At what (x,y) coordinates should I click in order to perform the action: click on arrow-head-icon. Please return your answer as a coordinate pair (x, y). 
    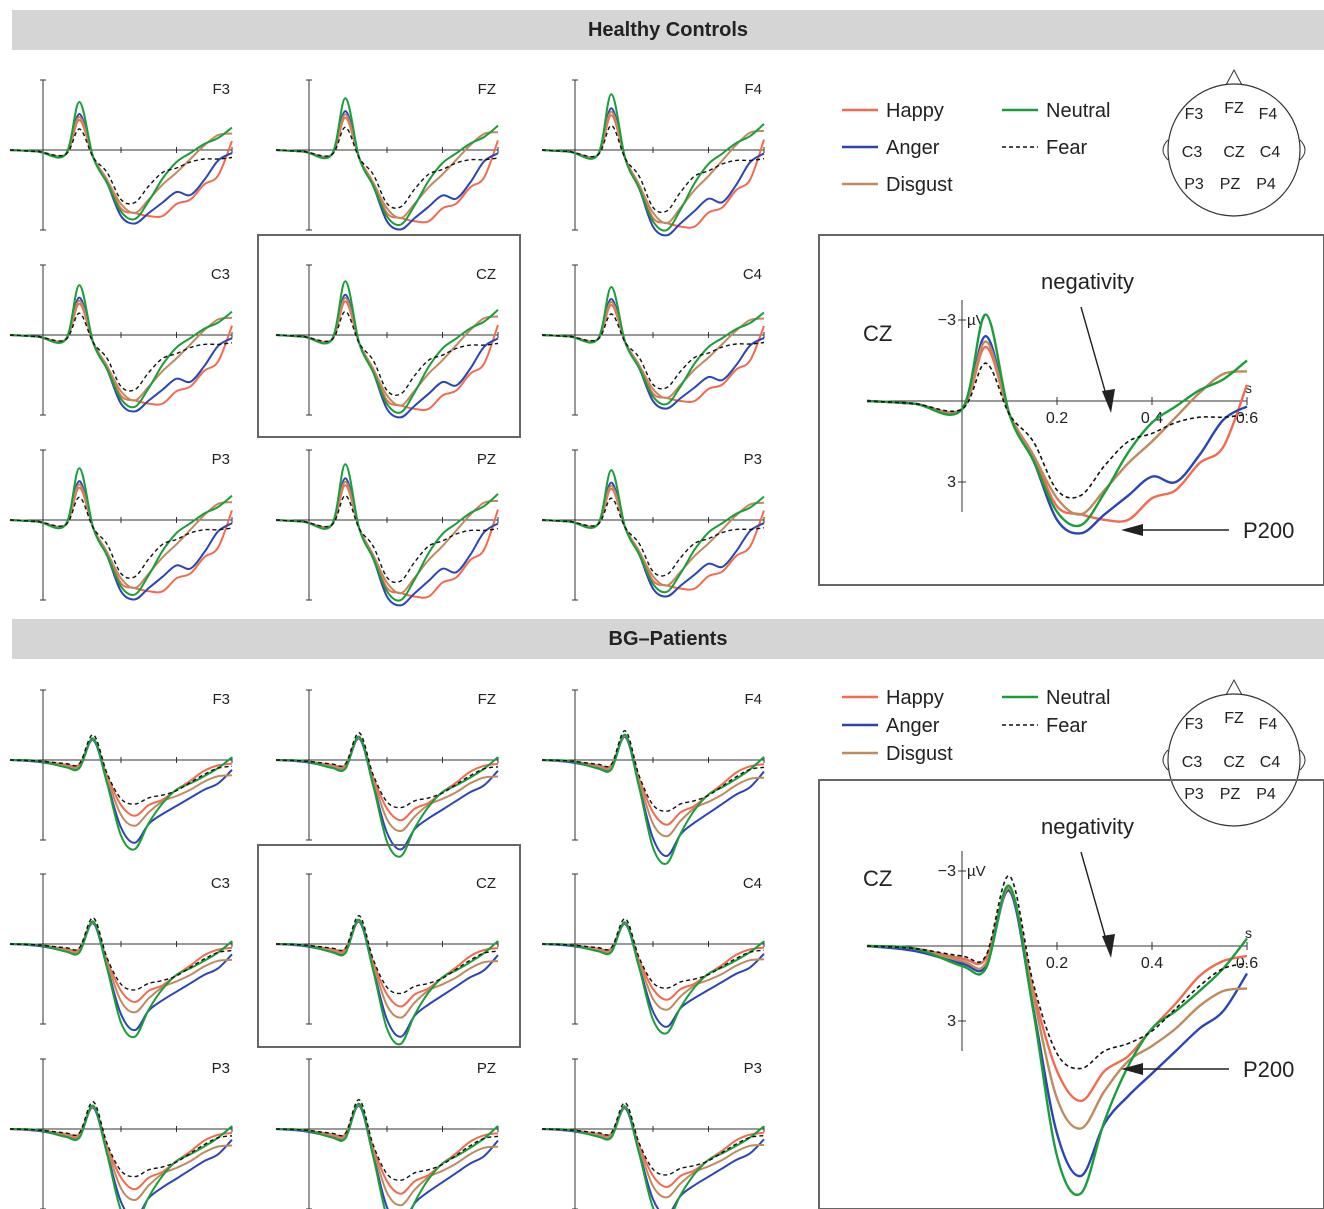
    Looking at the image, I should click on (1132, 1069).